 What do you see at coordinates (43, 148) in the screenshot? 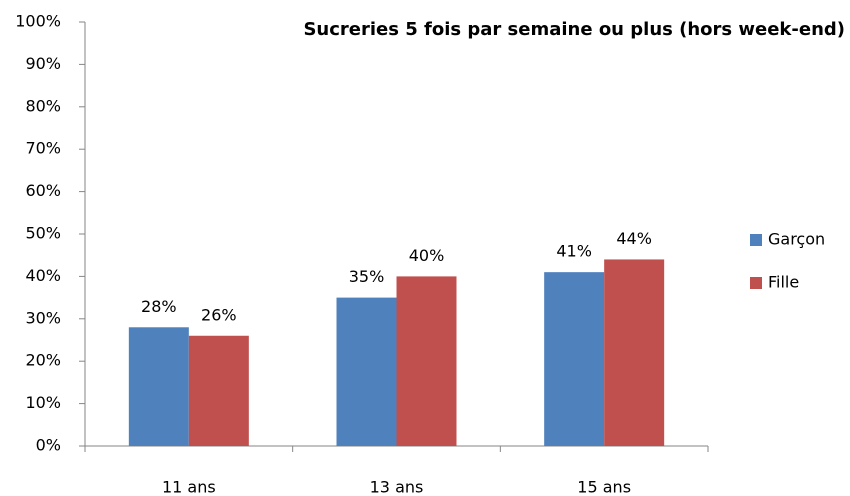
I see `y-tick-label: 70%` at bounding box center [43, 148].